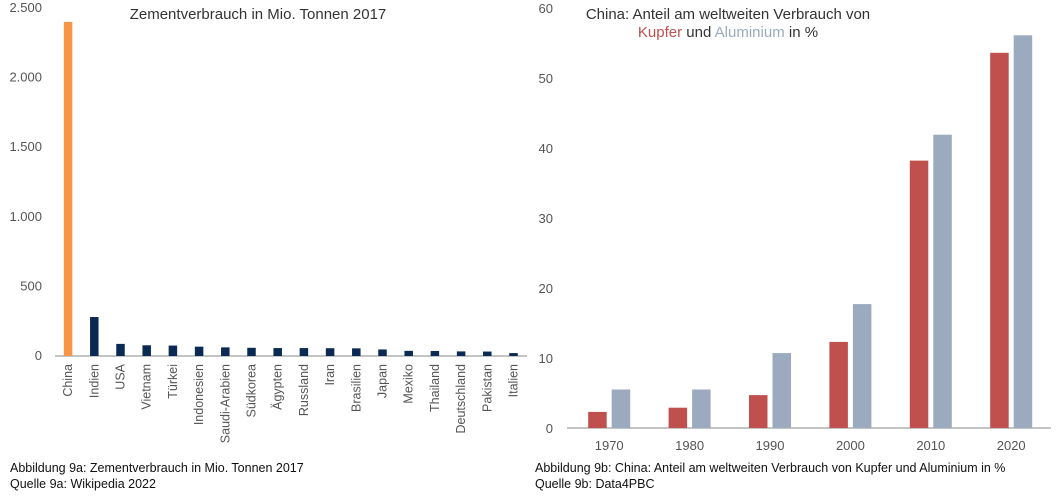 The width and height of the screenshot is (1062, 499). I want to click on chart-a-ytick-label: 0, so click(38, 355).